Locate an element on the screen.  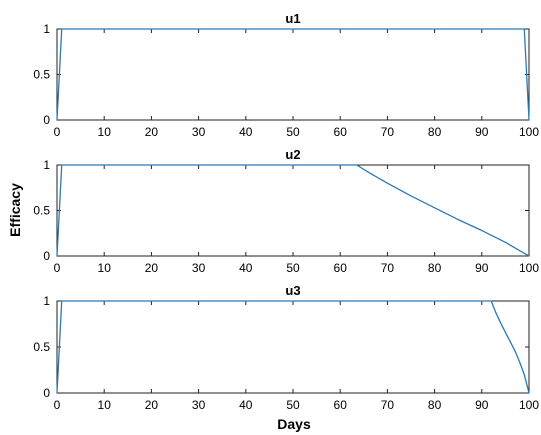
panel-title: u1 is located at coordinates (292, 18).